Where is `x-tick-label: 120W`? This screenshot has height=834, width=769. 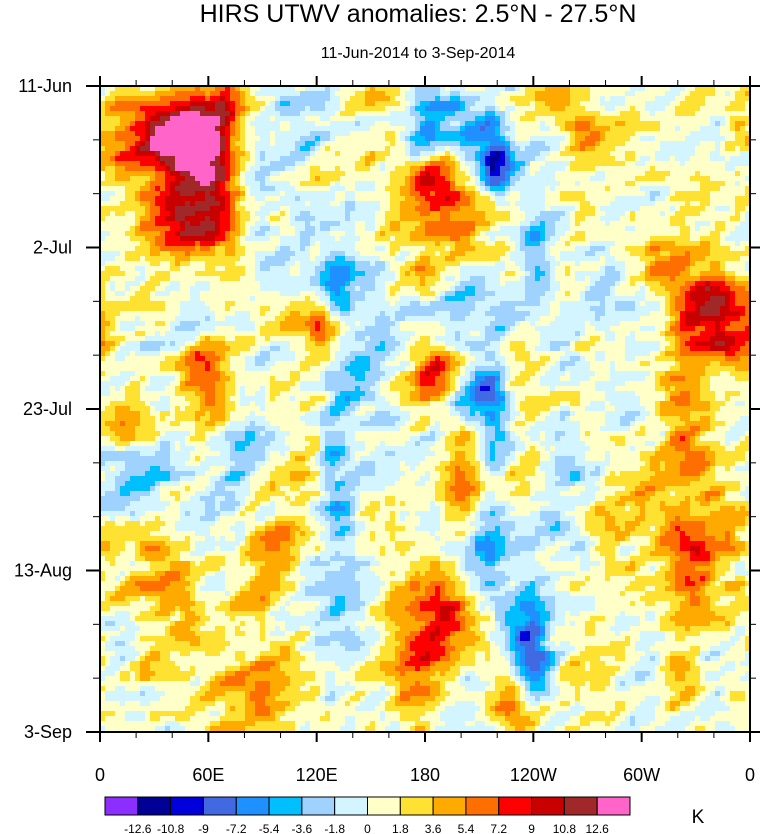 x-tick-label: 120W is located at coordinates (533, 775).